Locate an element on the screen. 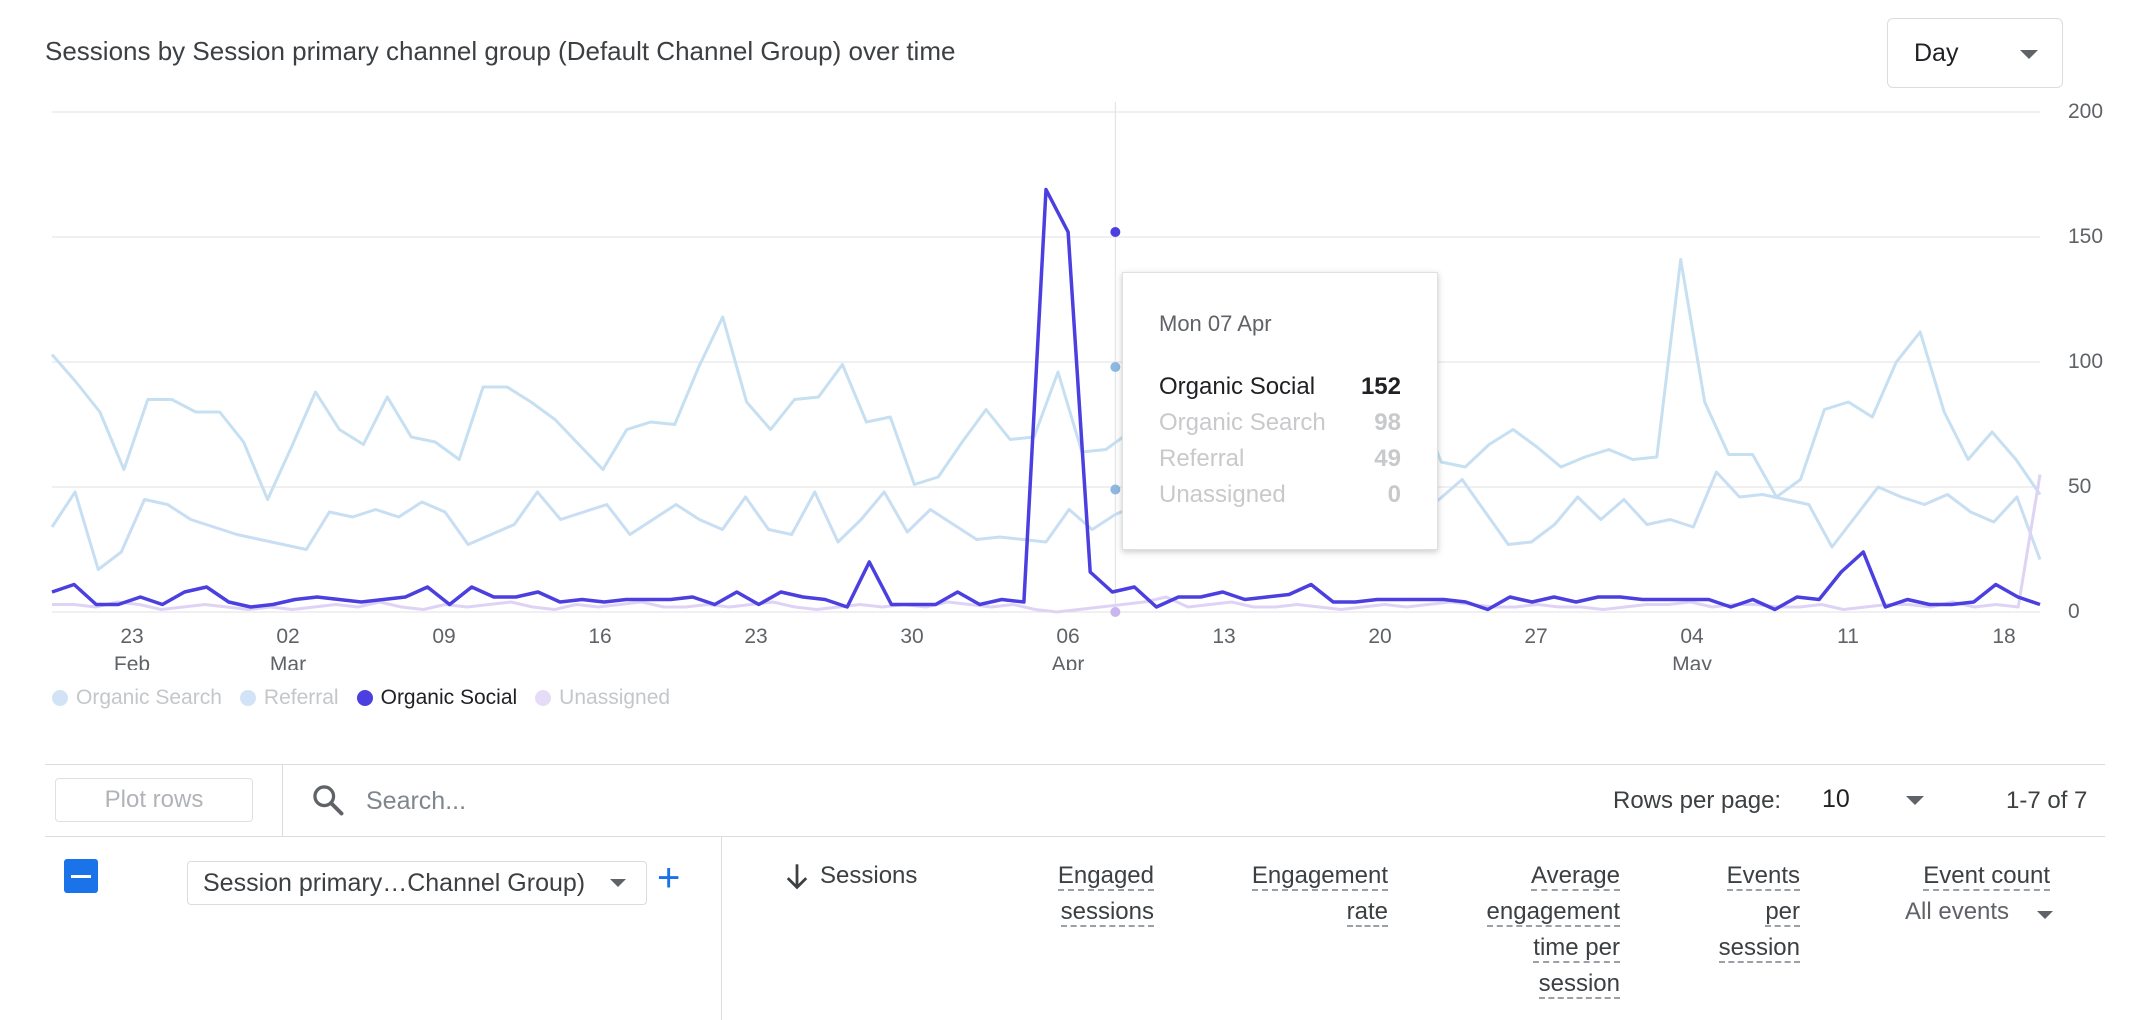 Image resolution: width=2144 pixels, height=1020 pixels. add-dimension-button: + is located at coordinates (669, 878).